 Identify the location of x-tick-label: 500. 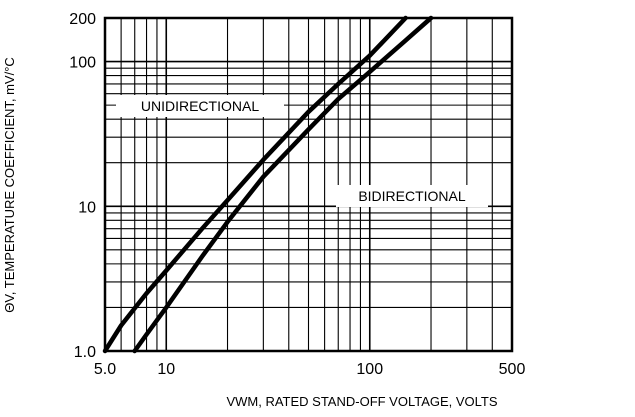
(512, 369).